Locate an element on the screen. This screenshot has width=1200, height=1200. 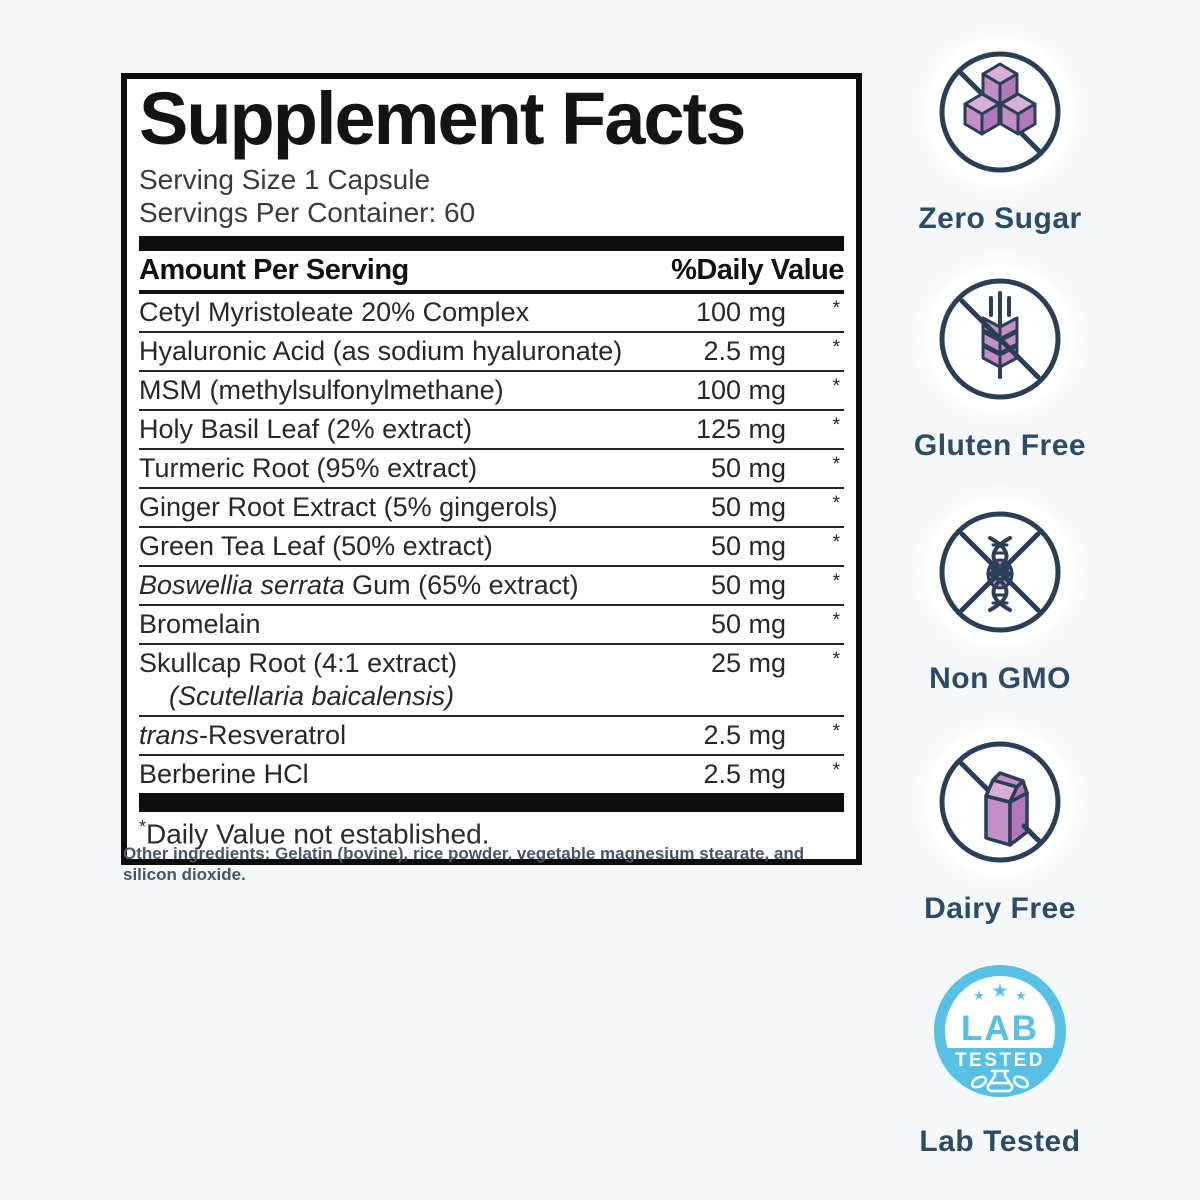
badge-non-gmo: Non GMO is located at coordinates (1000, 602).